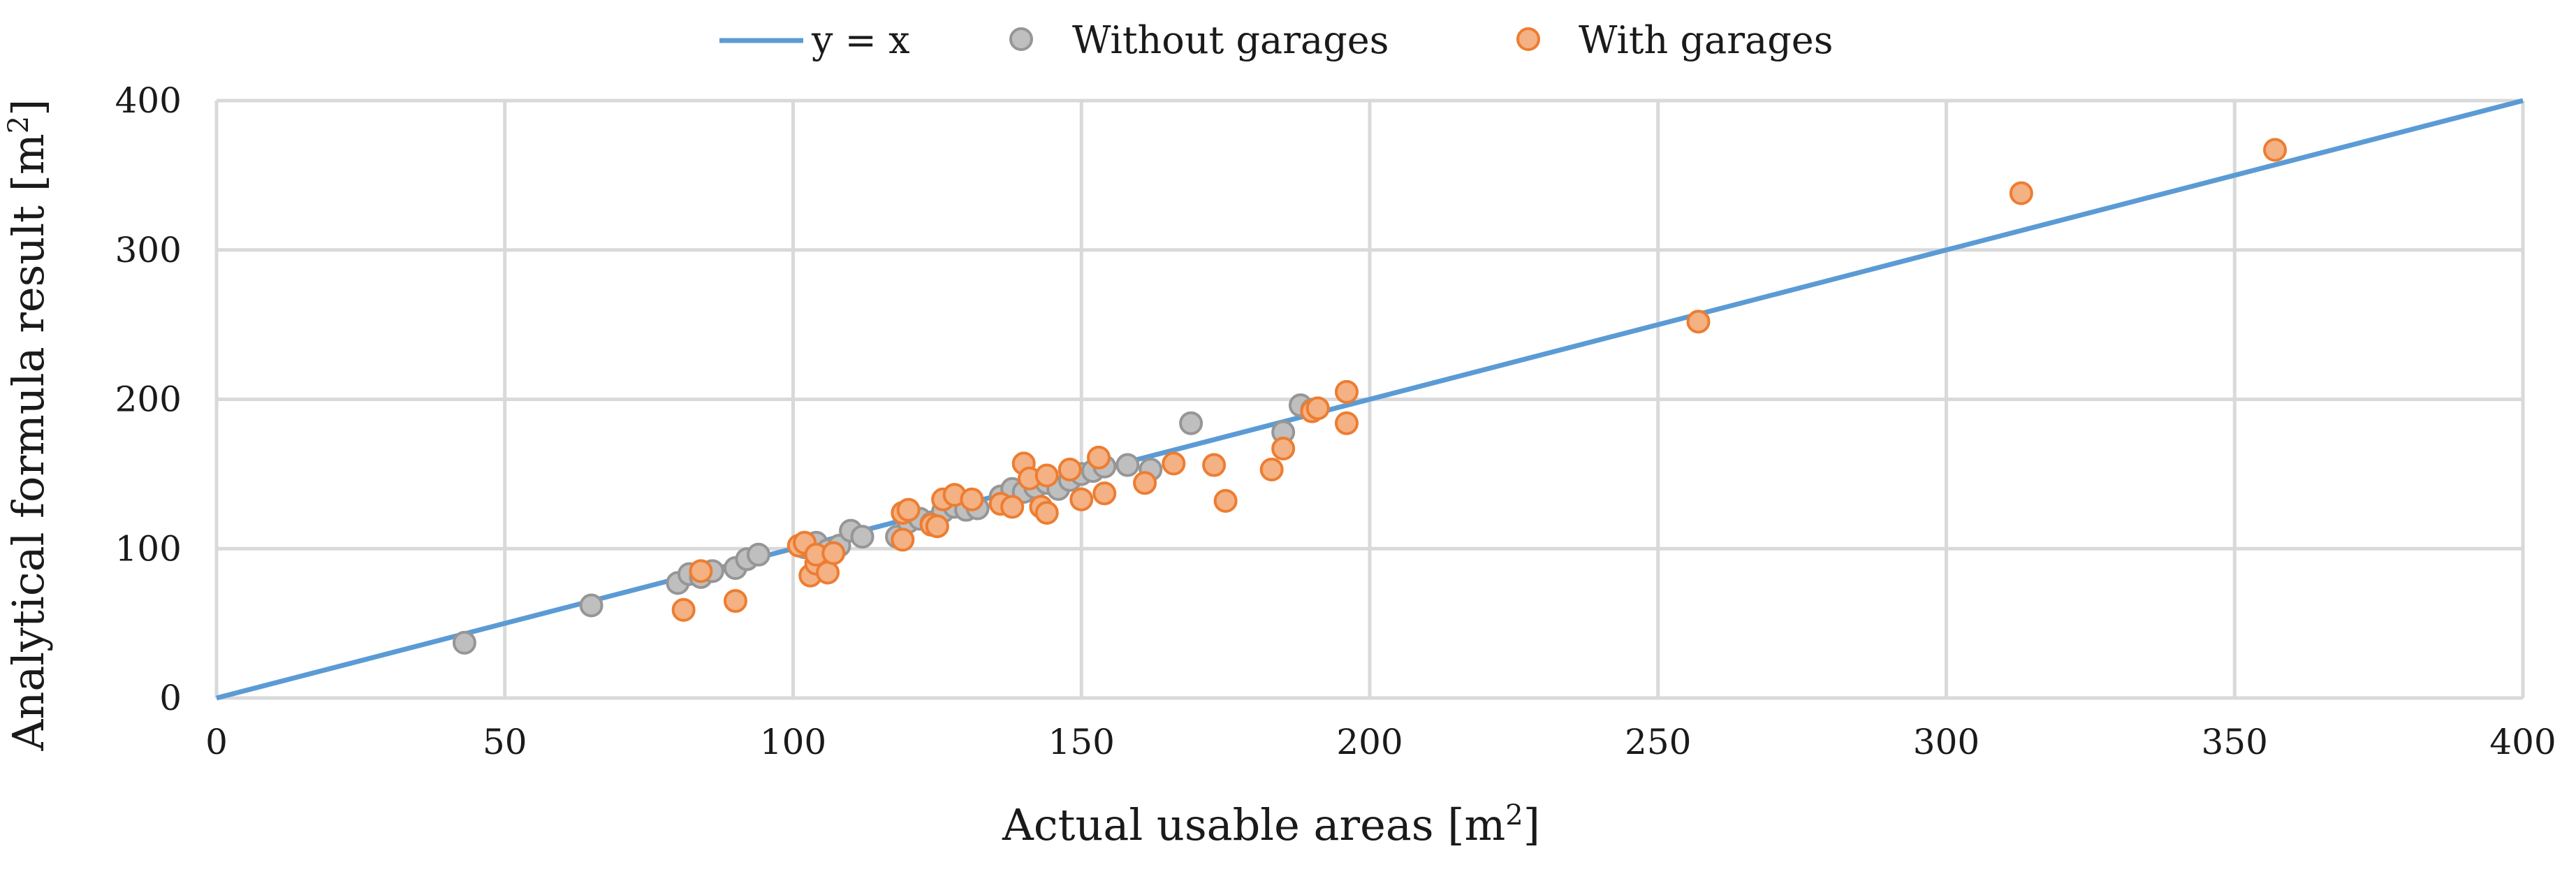  I want to click on x-tick-label: 350, so click(2235, 742).